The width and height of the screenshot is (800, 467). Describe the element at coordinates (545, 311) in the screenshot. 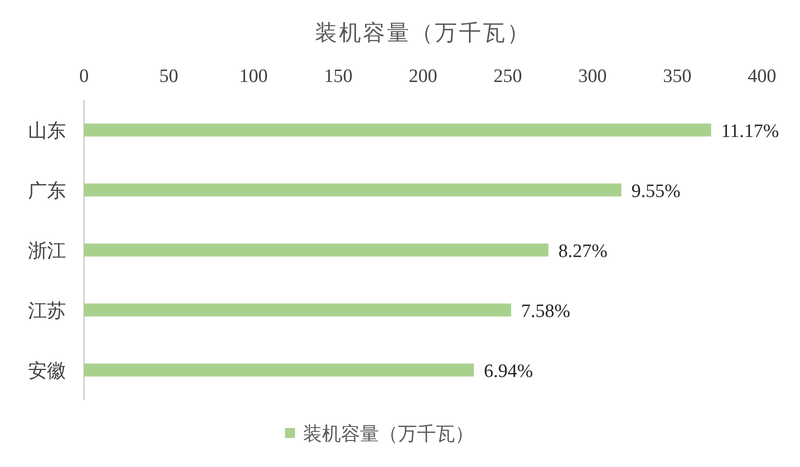

I see `annotation: 7.58%` at that location.